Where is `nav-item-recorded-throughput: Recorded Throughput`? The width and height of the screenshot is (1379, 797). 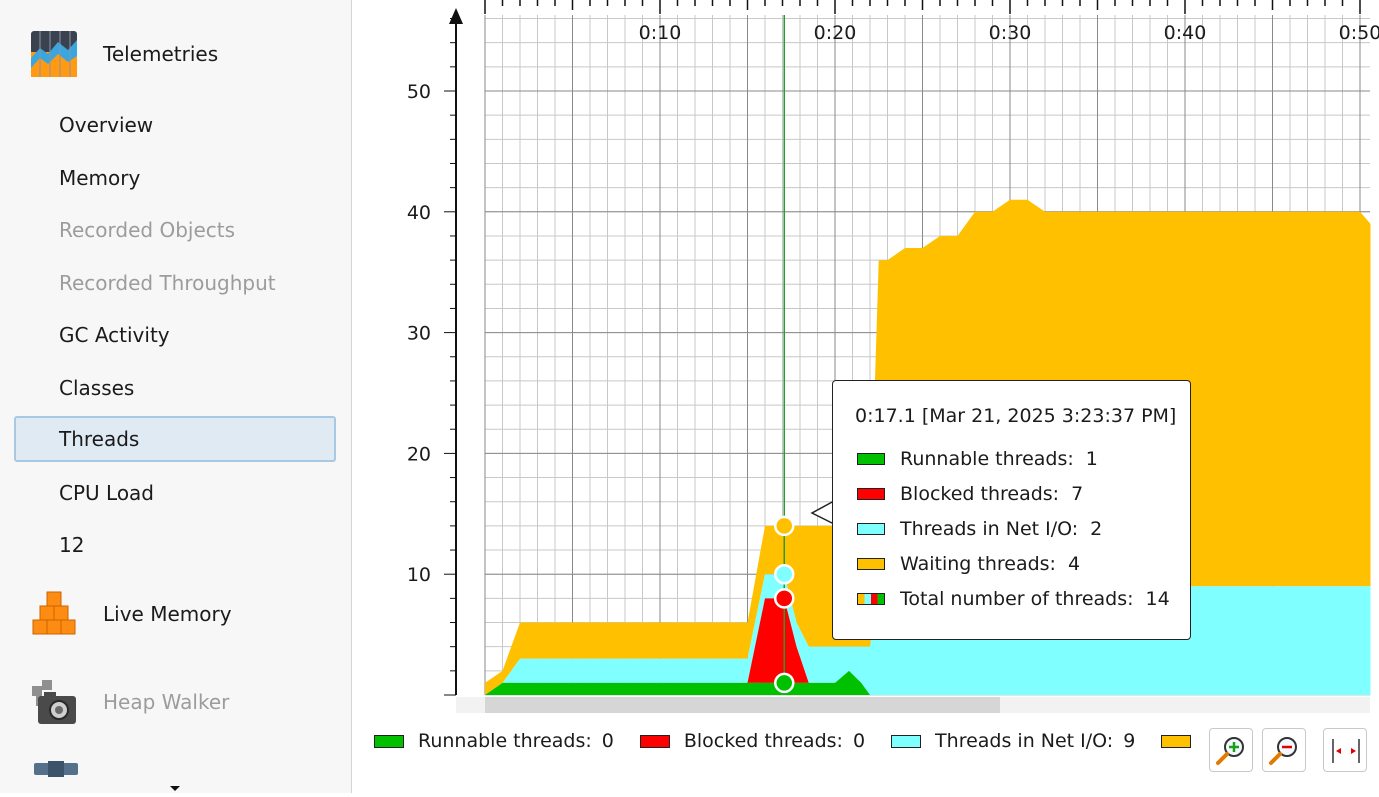
nav-item-recorded-throughput: Recorded Throughput is located at coordinates (167, 283).